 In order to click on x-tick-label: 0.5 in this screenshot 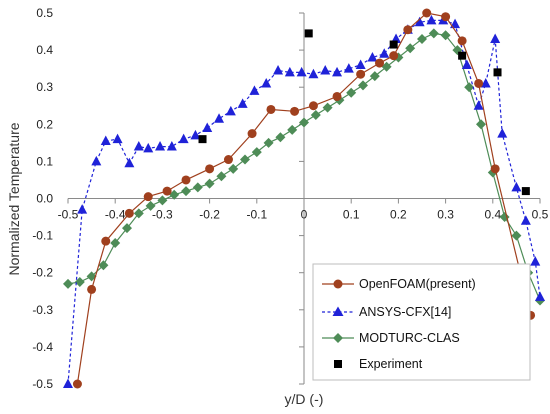, I will do `click(540, 215)`.